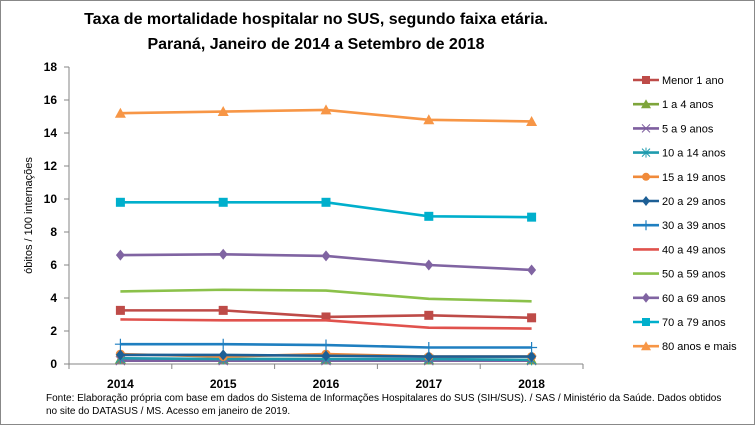 The width and height of the screenshot is (755, 425). What do you see at coordinates (29, 215) in the screenshot?
I see `y-axis-label: óbitos / 100 internações` at bounding box center [29, 215].